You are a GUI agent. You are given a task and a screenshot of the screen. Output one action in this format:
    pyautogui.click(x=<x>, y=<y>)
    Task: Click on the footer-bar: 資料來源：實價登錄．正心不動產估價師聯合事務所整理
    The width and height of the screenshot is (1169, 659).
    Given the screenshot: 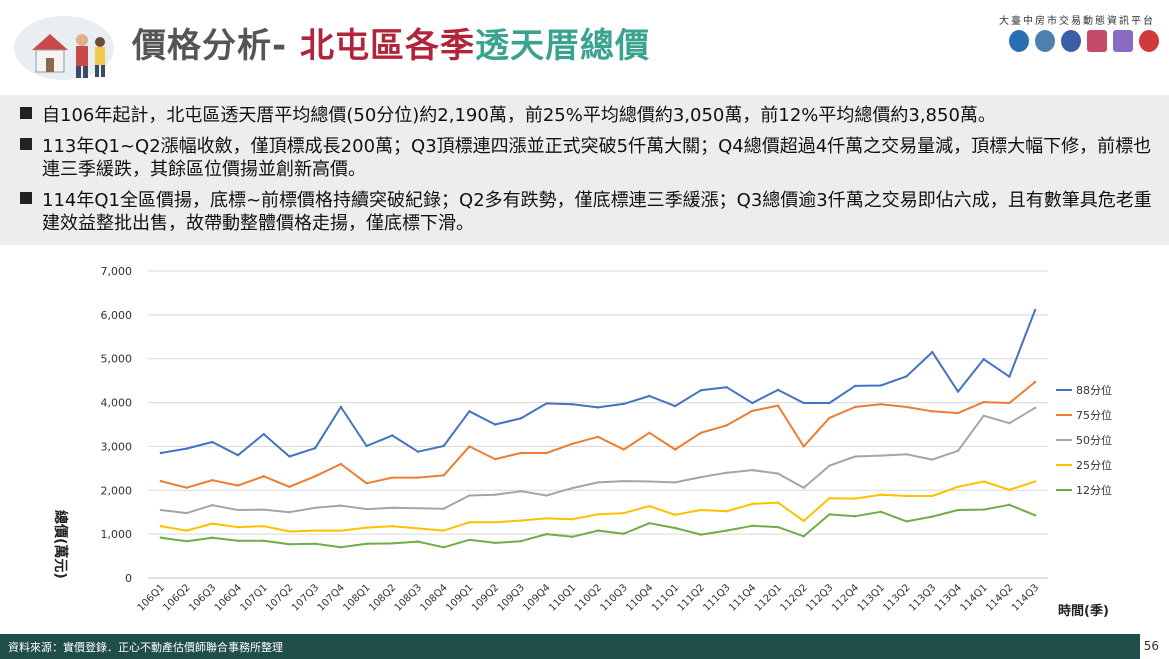 What is the action you would take?
    pyautogui.click(x=570, y=646)
    